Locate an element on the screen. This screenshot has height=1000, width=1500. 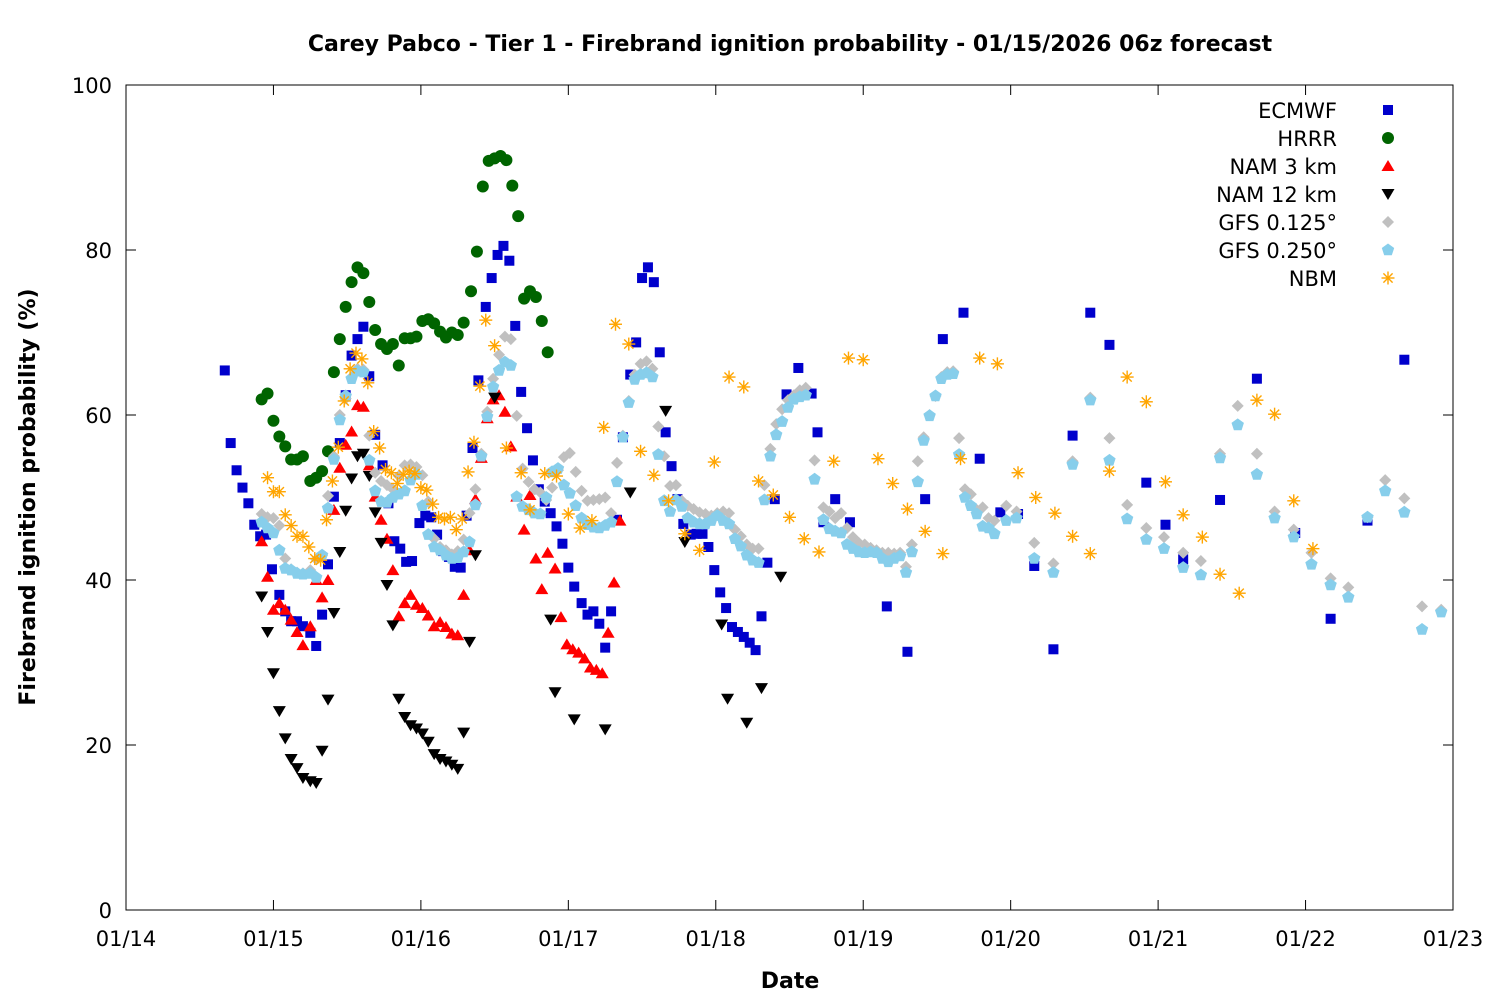
series-nam-3-km is located at coordinates (441, 534).